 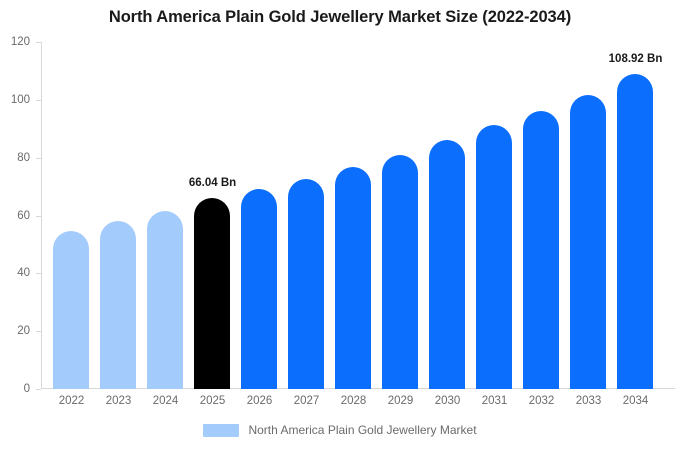 What do you see at coordinates (259, 401) in the screenshot?
I see `x-axis-tick-label-2026: 2026` at bounding box center [259, 401].